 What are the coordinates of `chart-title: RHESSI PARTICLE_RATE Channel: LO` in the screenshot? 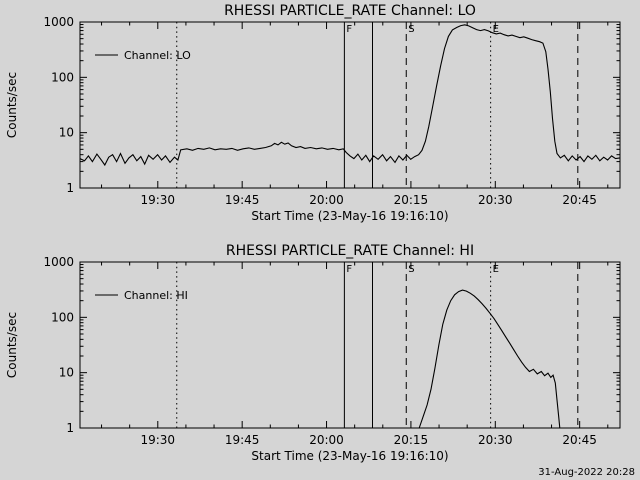 It's located at (350, 11).